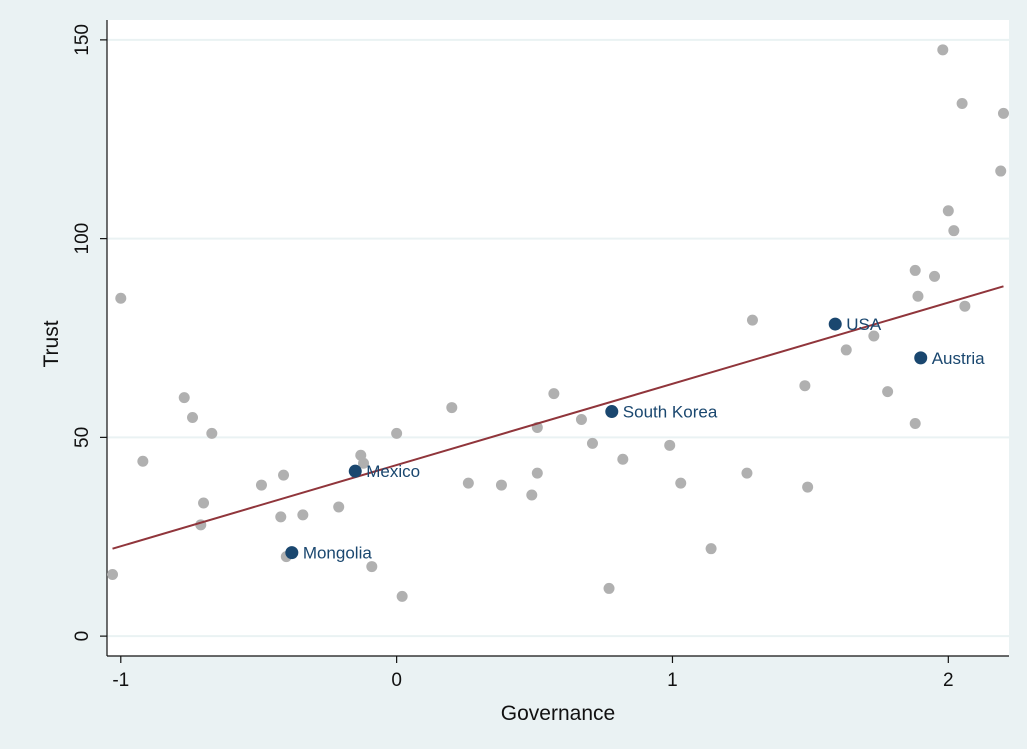  What do you see at coordinates (51, 343) in the screenshot?
I see `y-axis-title: Trust` at bounding box center [51, 343].